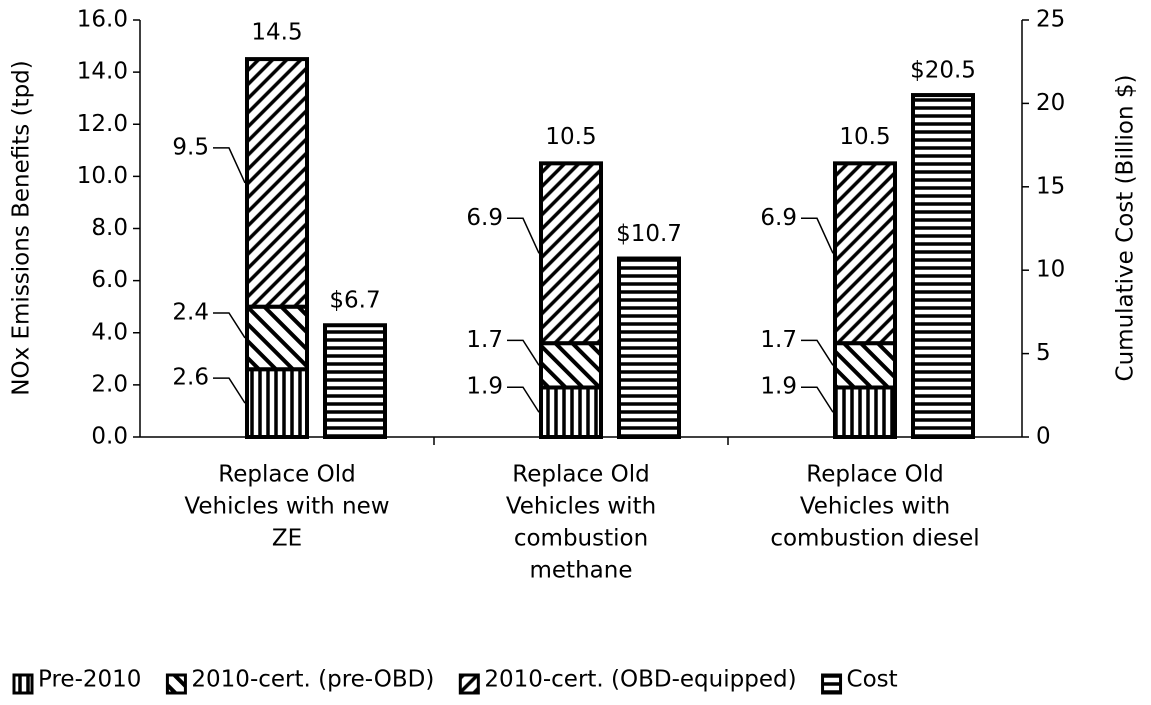 The height and width of the screenshot is (705, 1151). What do you see at coordinates (102, 124) in the screenshot?
I see `y-tick-label: 12.0` at bounding box center [102, 124].